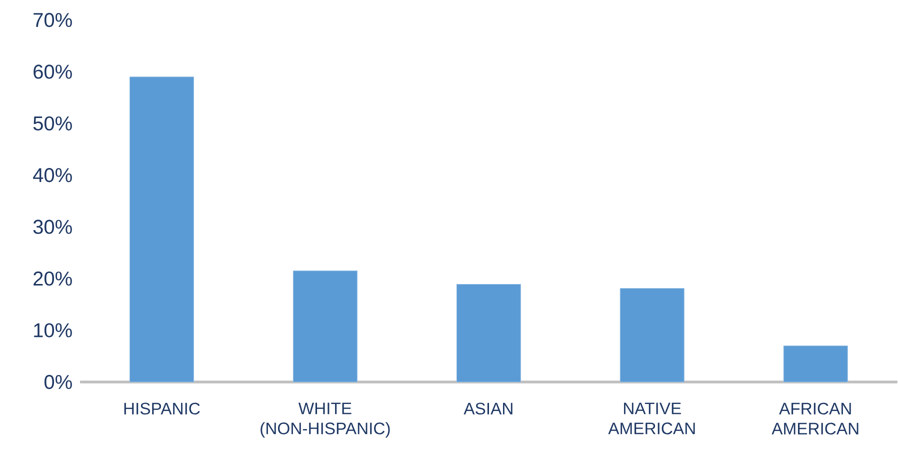 This screenshot has height=460, width=898. What do you see at coordinates (58, 382) in the screenshot?
I see `y-tick-label: 0%` at bounding box center [58, 382].